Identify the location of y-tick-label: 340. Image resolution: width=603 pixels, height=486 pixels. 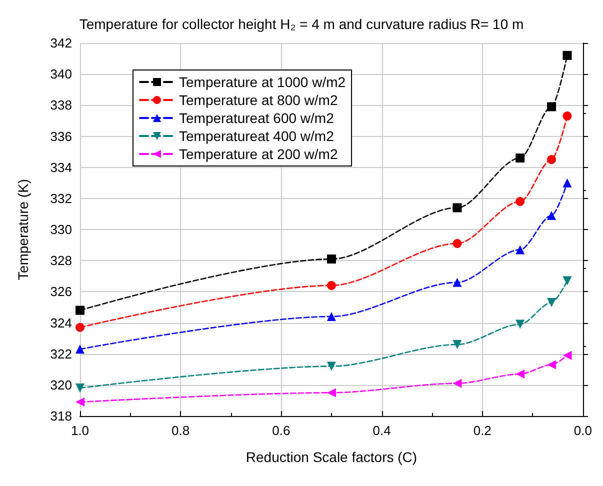
(61, 74).